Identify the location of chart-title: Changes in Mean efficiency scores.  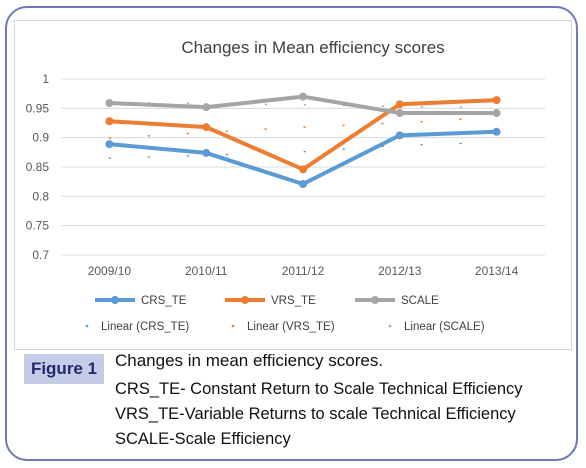
(312, 47).